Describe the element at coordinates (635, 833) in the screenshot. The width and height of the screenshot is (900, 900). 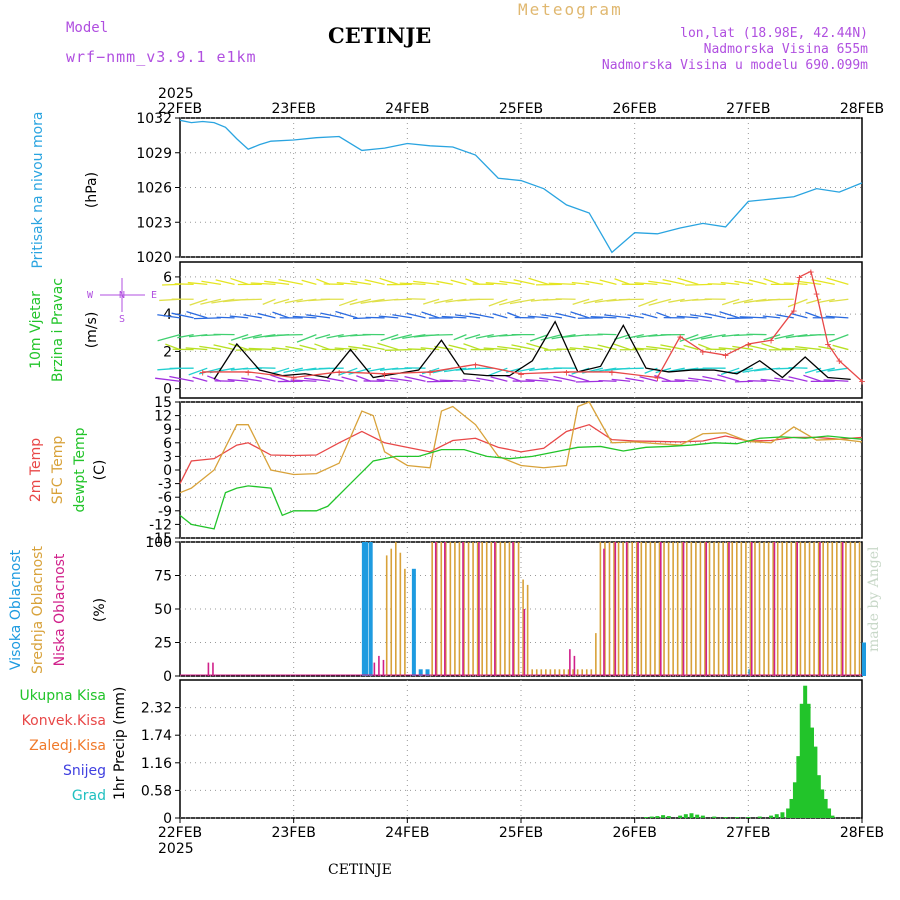
I see `xtick-label-bottom: 26FEB` at that location.